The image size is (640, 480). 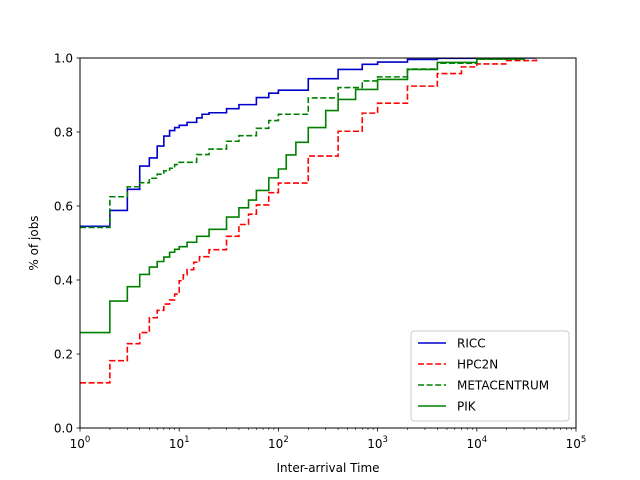 I want to click on legend-label-hpc2n: HPC2N, so click(x=477, y=364).